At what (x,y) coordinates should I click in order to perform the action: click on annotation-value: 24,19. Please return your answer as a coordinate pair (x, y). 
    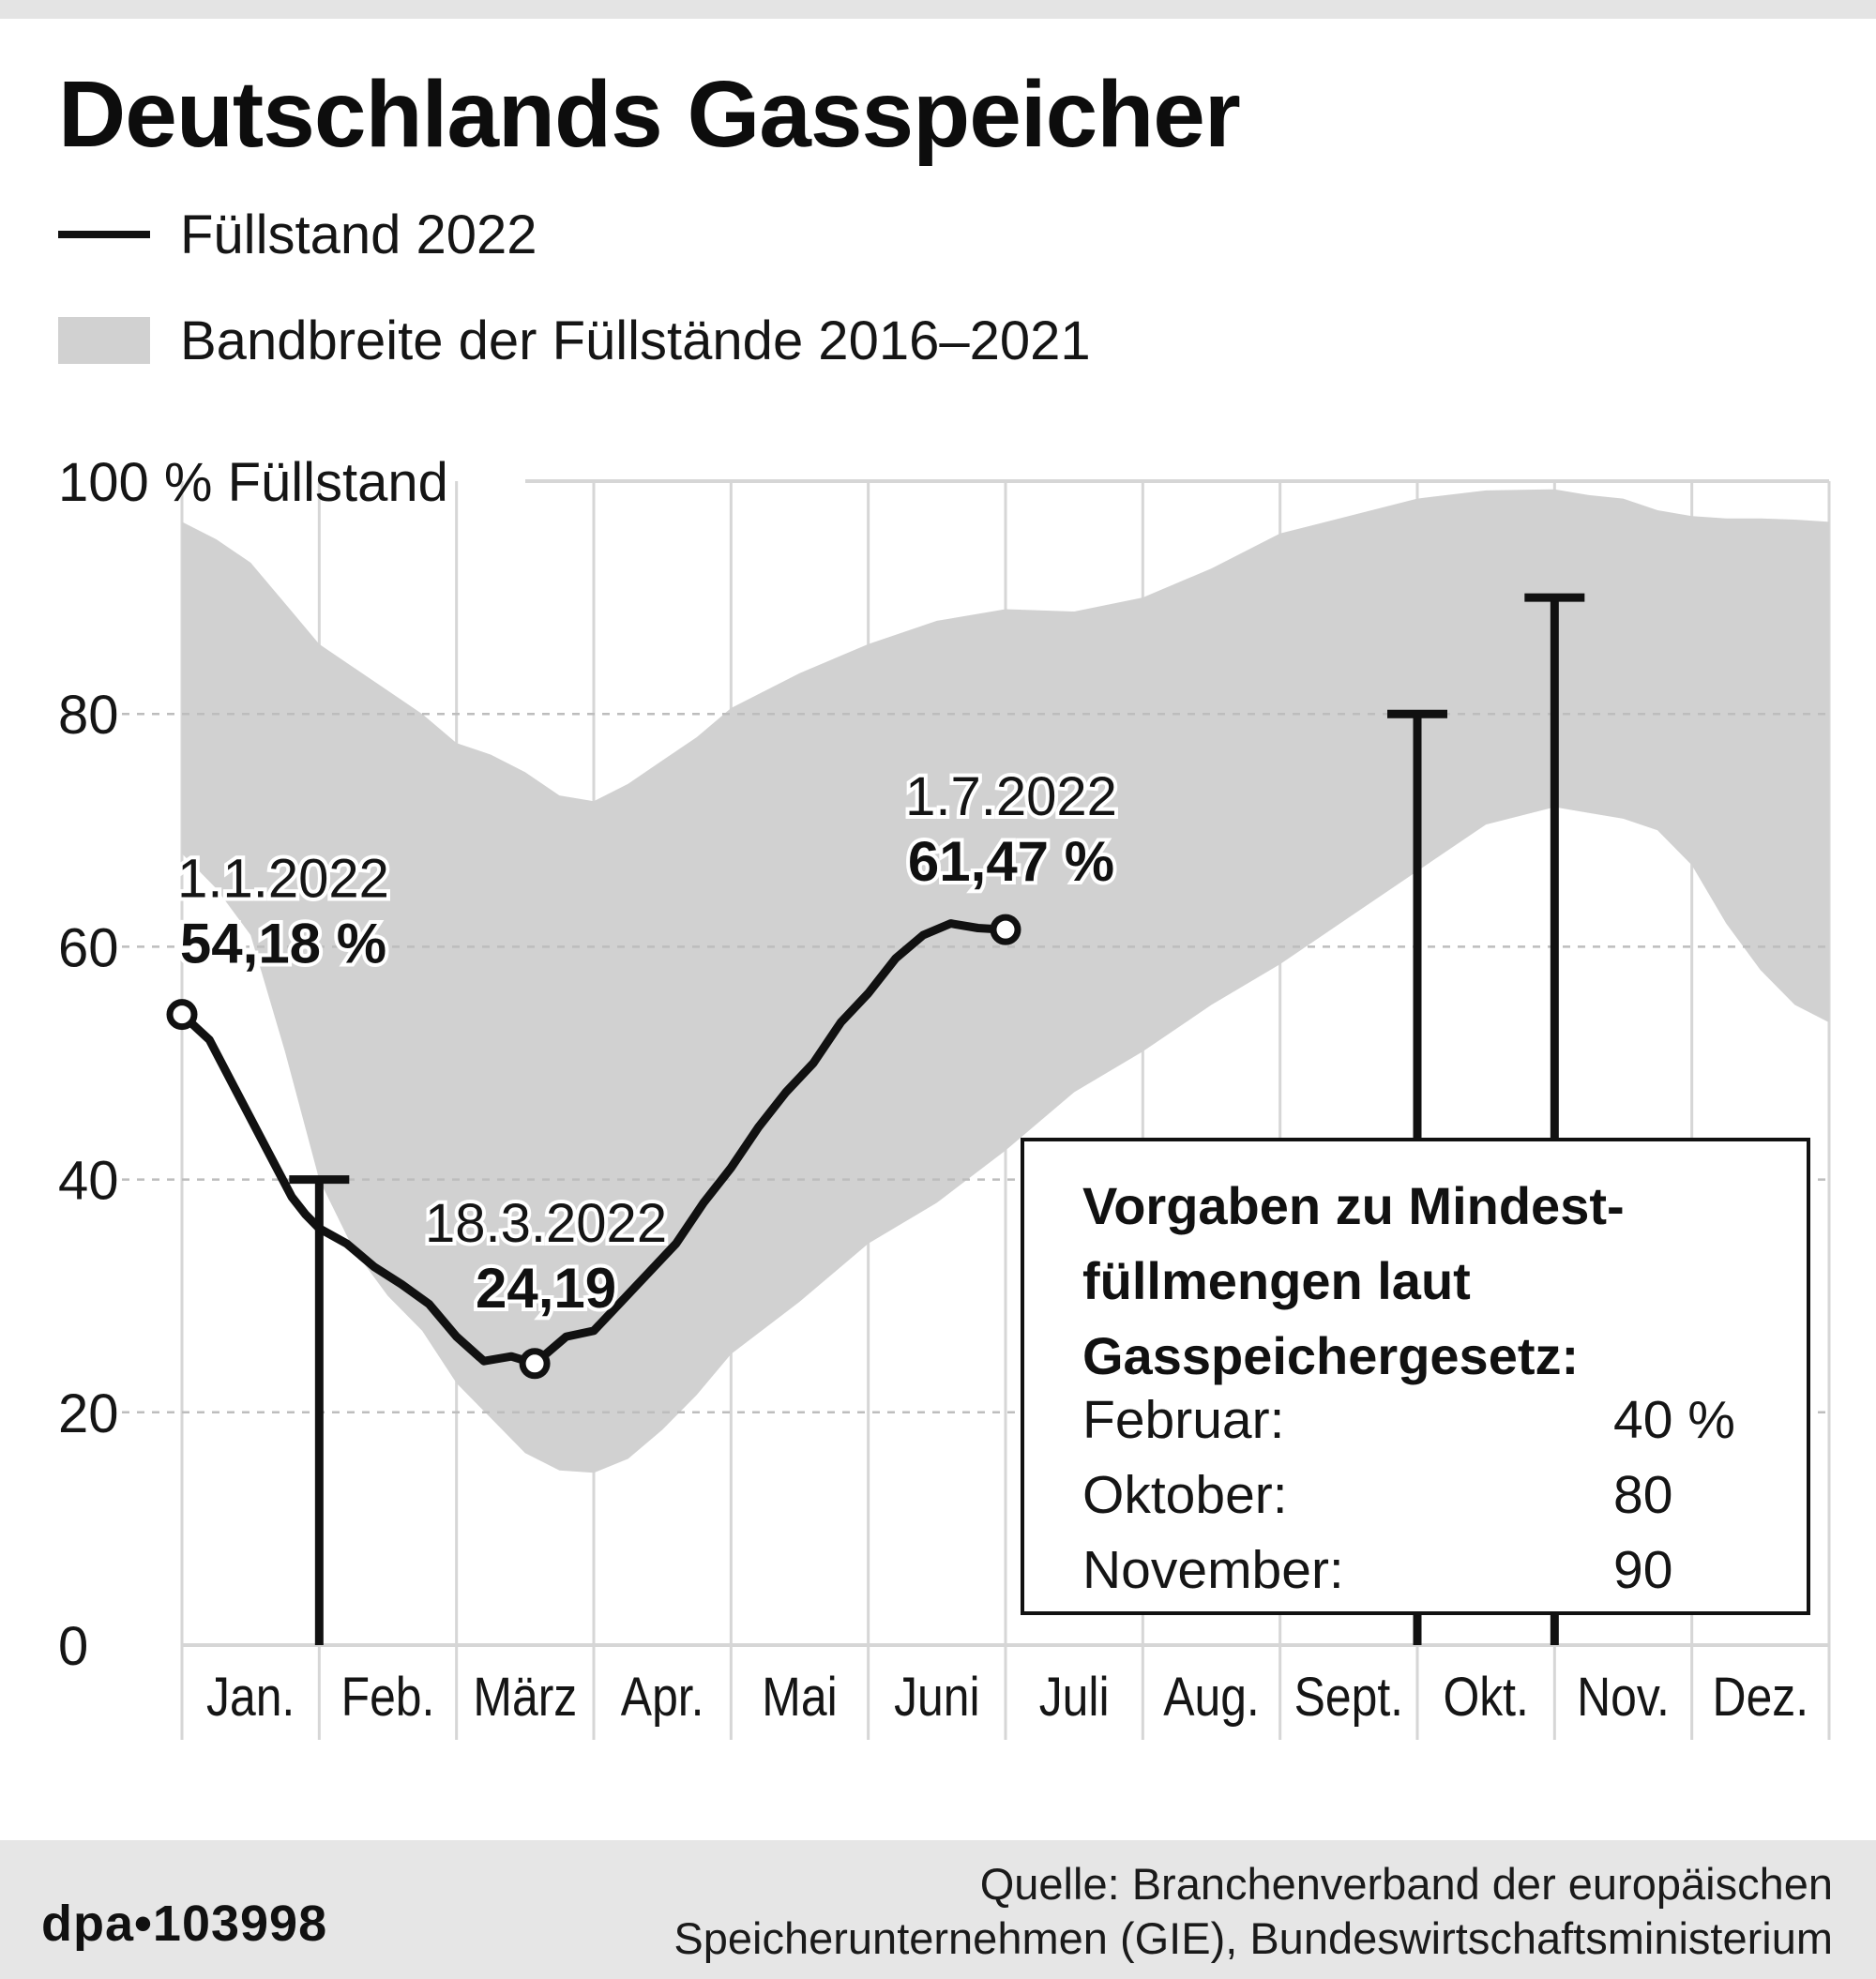
    Looking at the image, I should click on (546, 1288).